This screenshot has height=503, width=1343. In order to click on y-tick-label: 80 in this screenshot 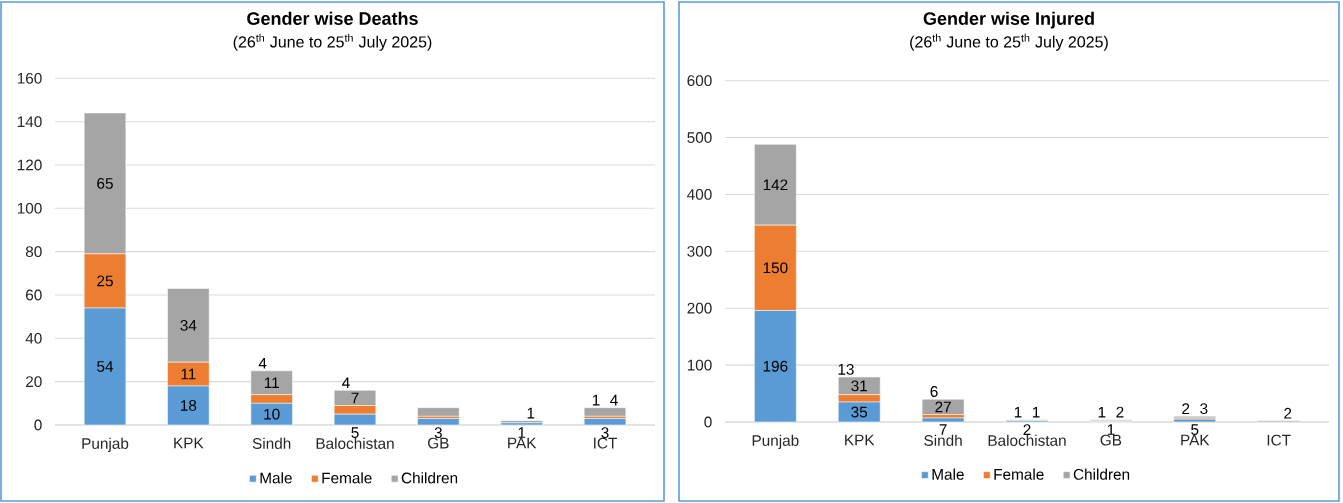, I will do `click(33, 252)`.